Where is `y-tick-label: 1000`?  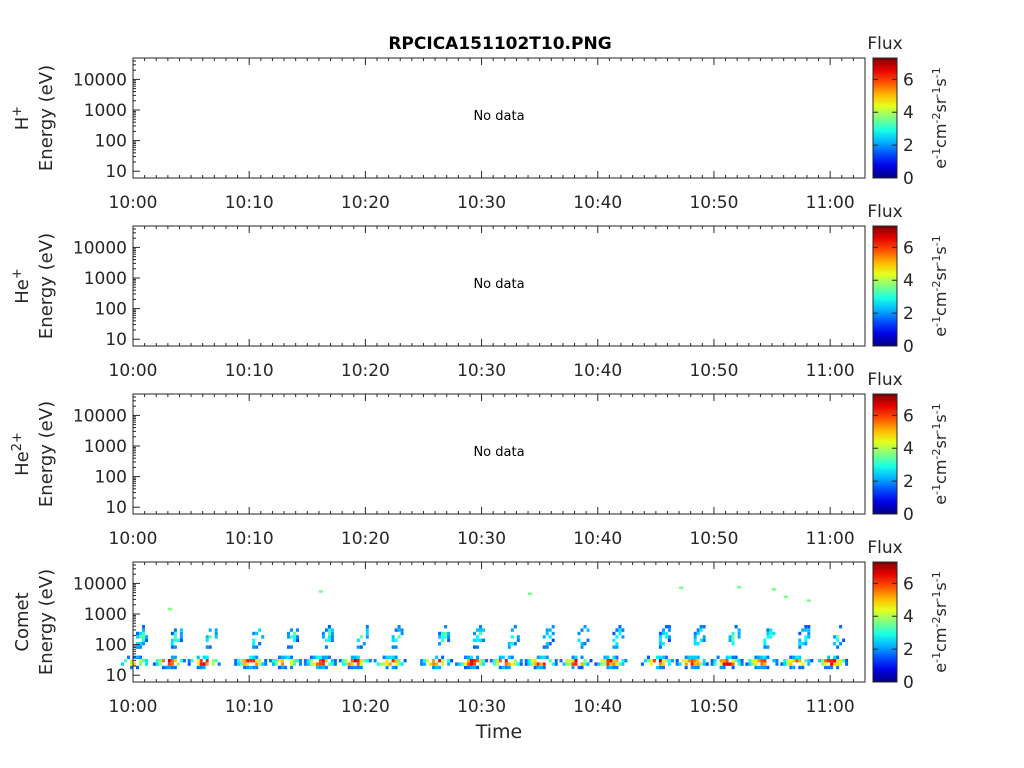
y-tick-label: 1000 is located at coordinates (105, 279).